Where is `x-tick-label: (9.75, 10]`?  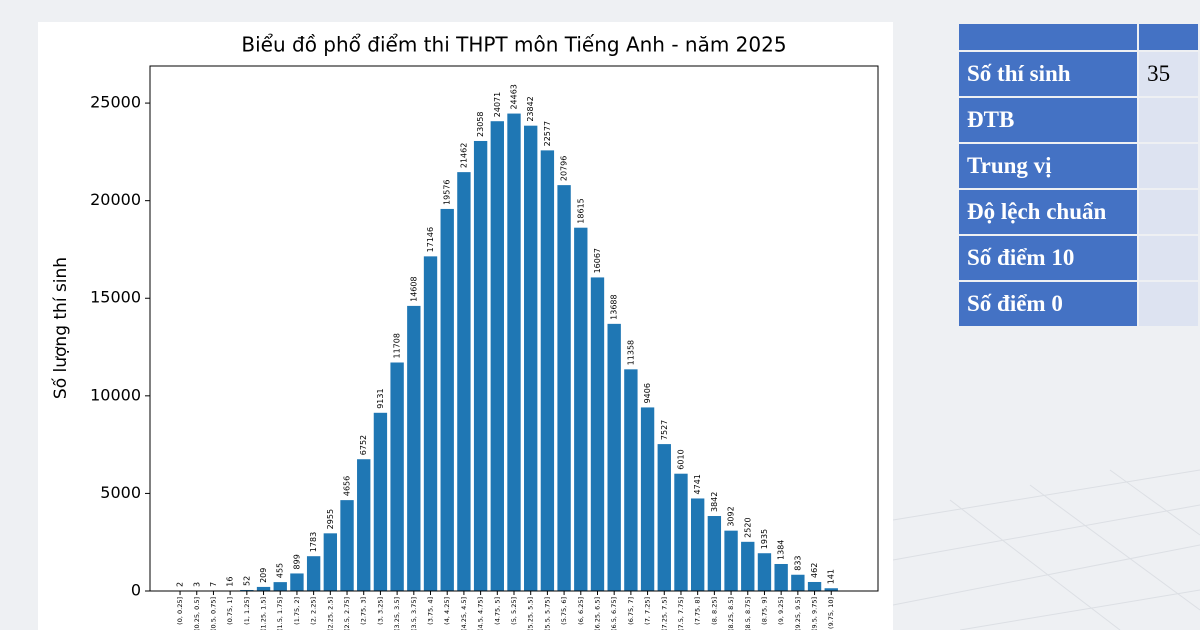
x-tick-label: (9.75, 10] is located at coordinates (831, 613).